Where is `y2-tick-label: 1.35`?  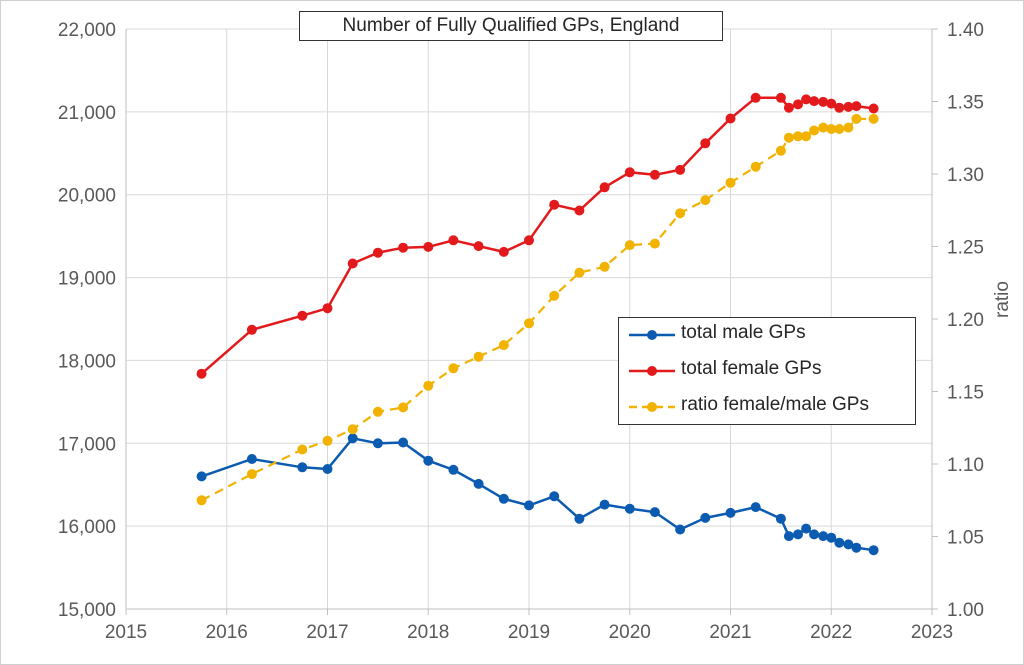
y2-tick-label: 1.35 is located at coordinates (965, 103).